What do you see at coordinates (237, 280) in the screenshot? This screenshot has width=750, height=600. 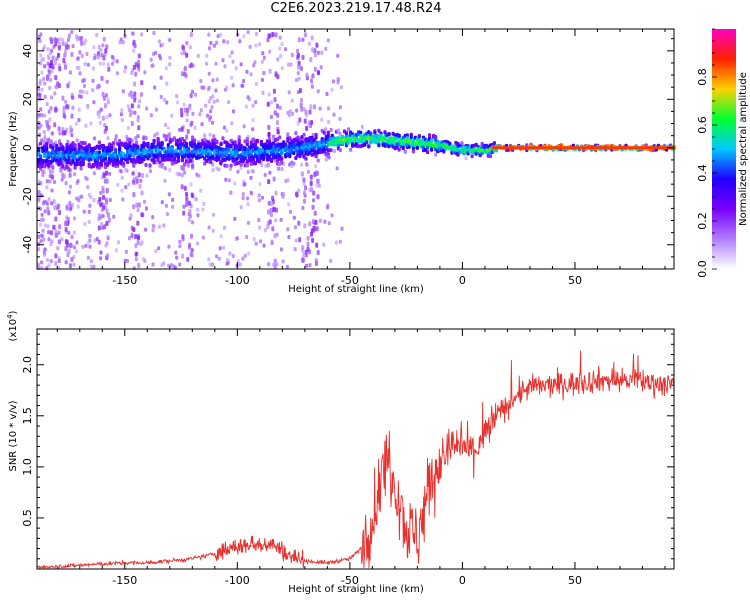 I see `x-tick-label: -100` at bounding box center [237, 280].